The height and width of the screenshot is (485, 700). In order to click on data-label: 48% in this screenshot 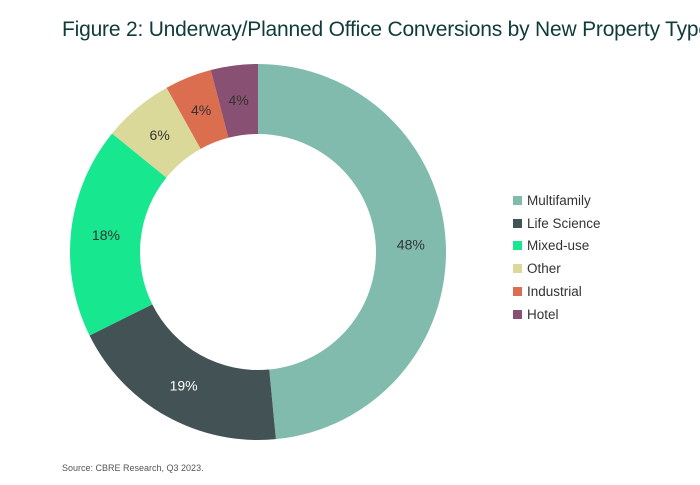, I will do `click(411, 245)`.